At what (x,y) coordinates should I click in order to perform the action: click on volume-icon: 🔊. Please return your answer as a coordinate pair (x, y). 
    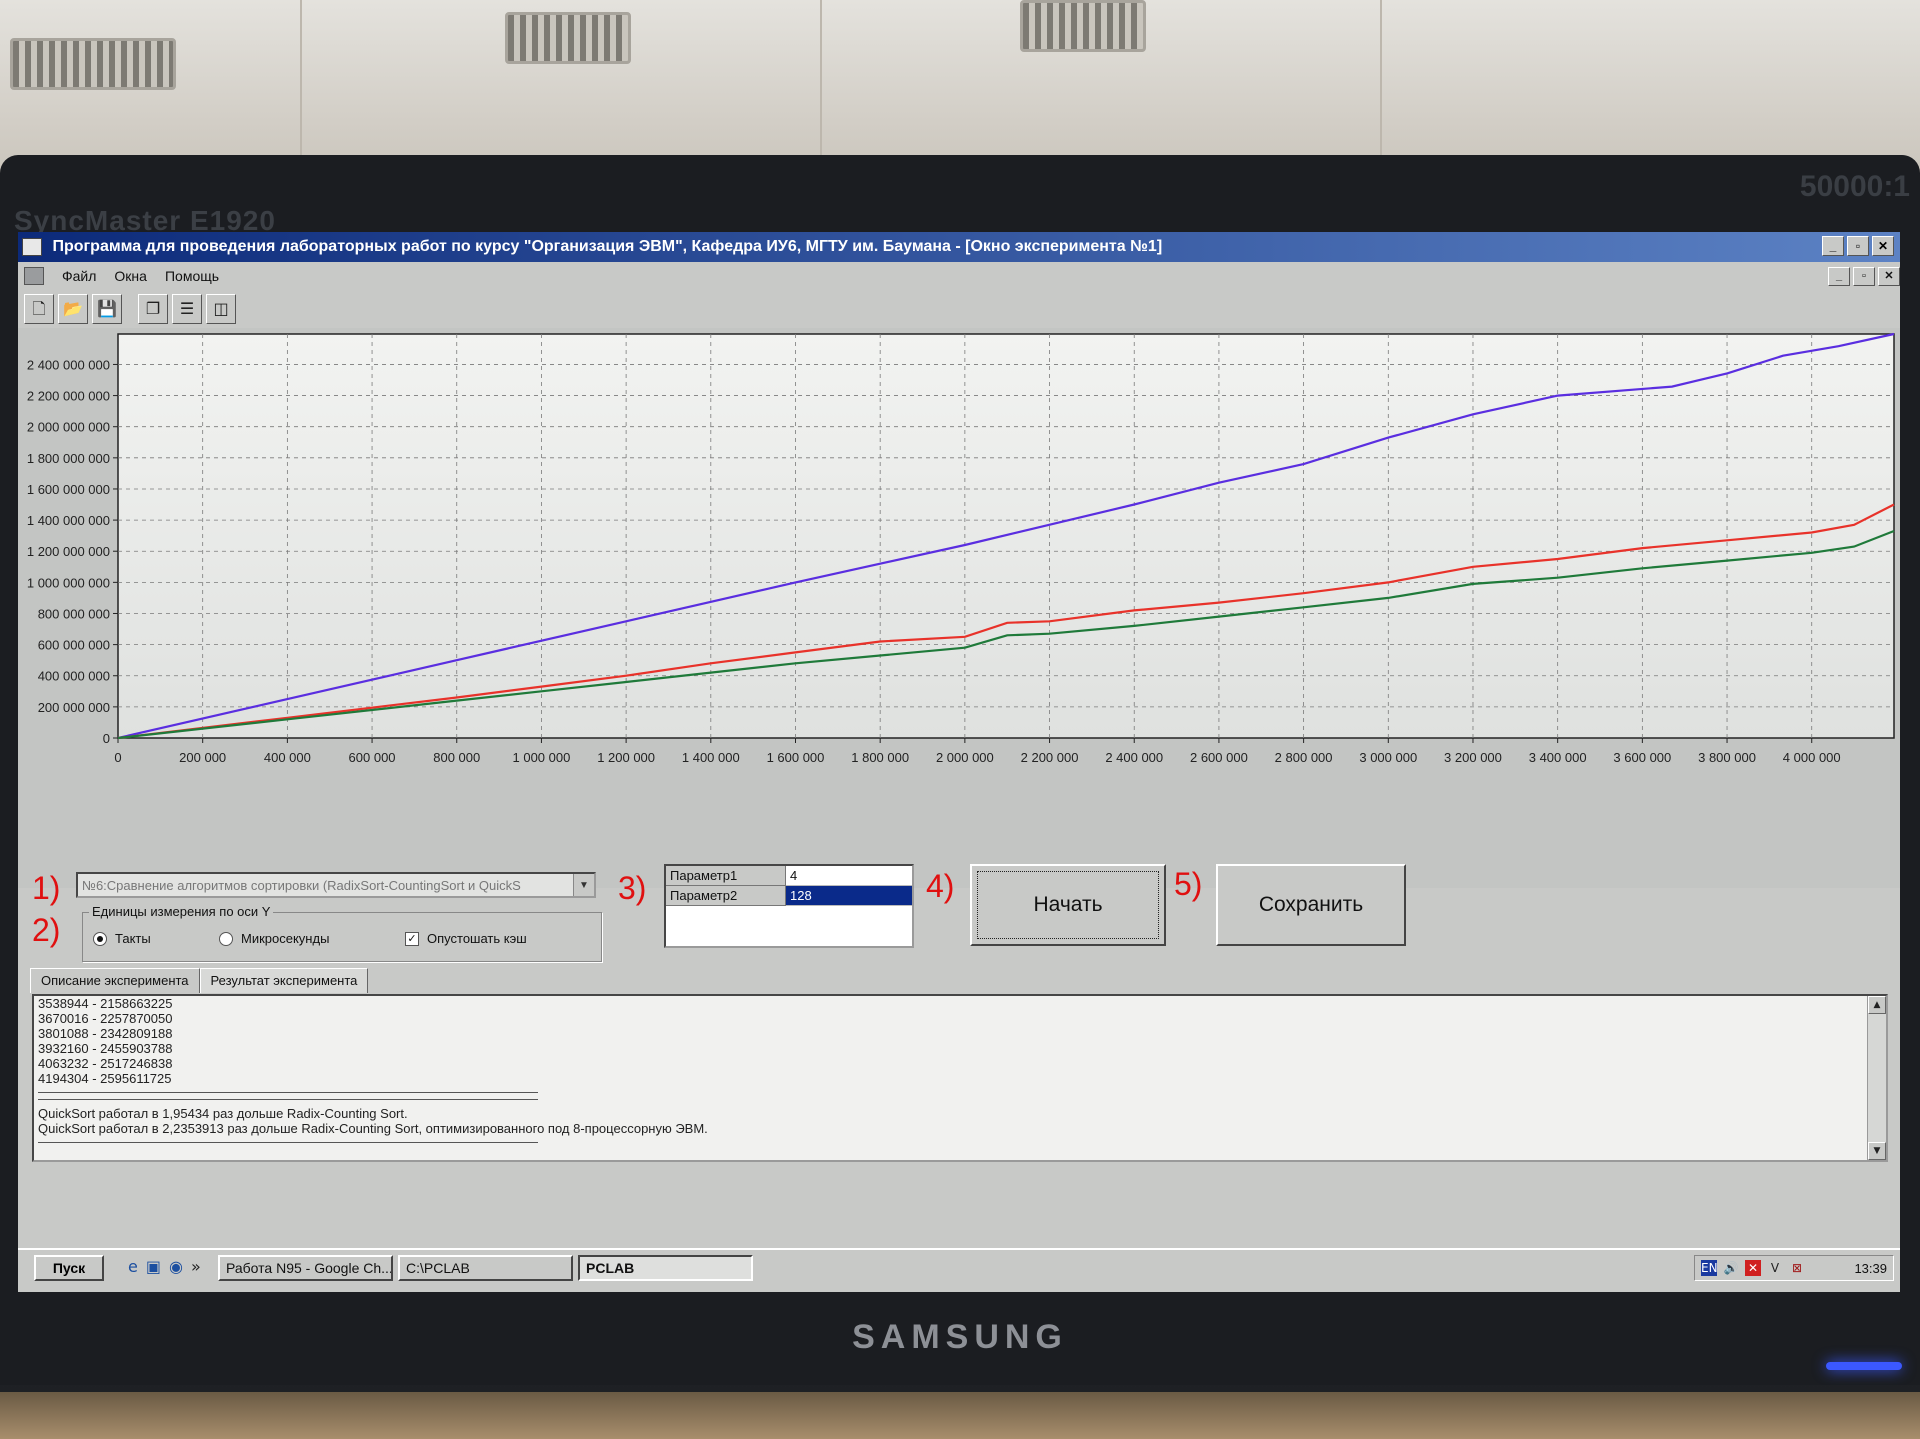
    Looking at the image, I should click on (1731, 1268).